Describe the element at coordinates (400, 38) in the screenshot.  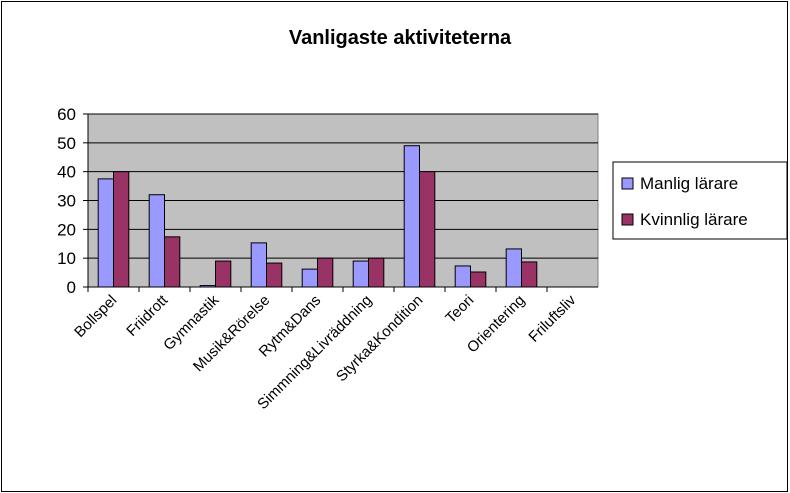
I see `chart-title: Vanligaste aktiviteterna` at that location.